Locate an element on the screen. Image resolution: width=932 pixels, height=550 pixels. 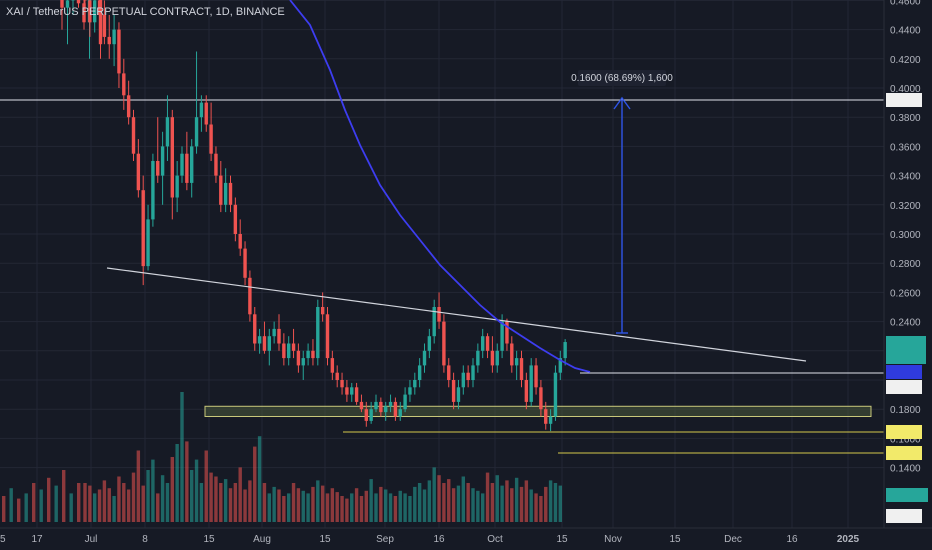
support-zone is located at coordinates (538, 411).